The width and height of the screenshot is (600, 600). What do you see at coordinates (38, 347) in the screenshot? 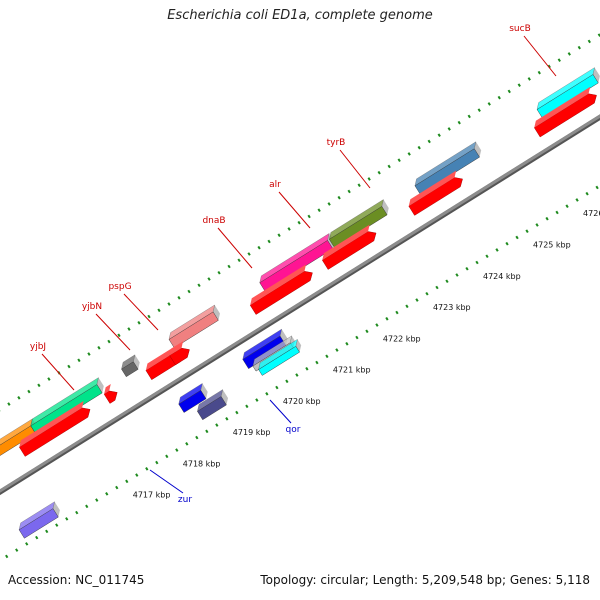
I see `gene-label-yjbJ: yjbJ` at bounding box center [38, 347].